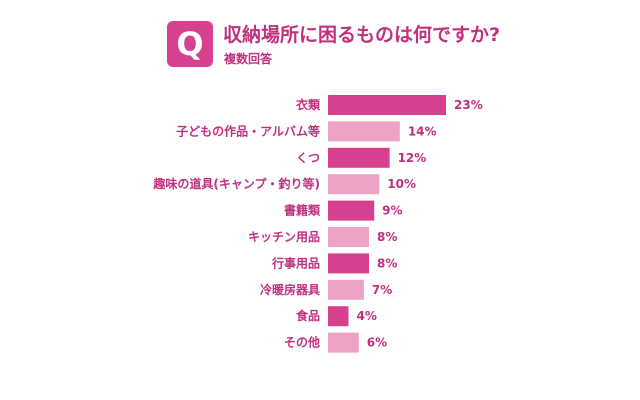  What do you see at coordinates (302, 210) in the screenshot?
I see `category-label-4: 書籍類` at bounding box center [302, 210].